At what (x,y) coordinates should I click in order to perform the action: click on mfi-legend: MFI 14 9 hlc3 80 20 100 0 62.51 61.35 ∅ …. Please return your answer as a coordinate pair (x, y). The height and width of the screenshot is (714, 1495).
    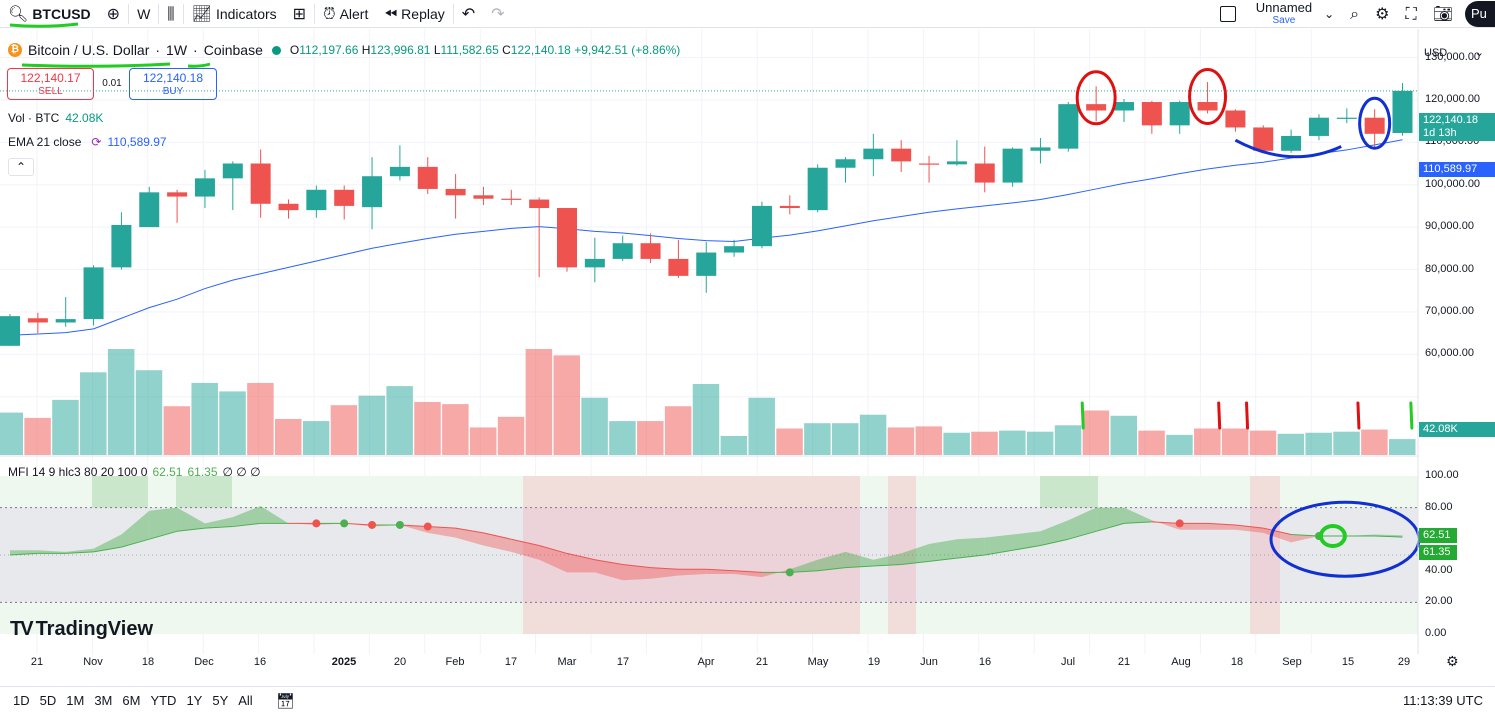
    Looking at the image, I should click on (134, 472).